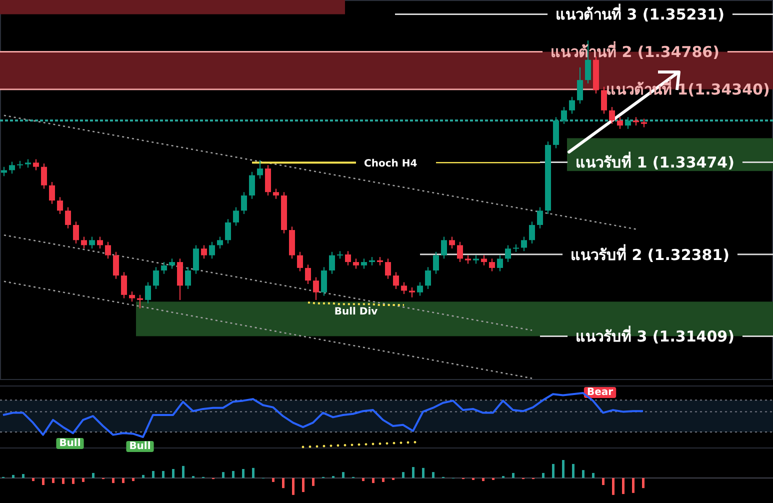 This screenshot has height=503, width=773. I want to click on ref-line-label: แนวต้านที่ 3 (1.35231), so click(640, 14).